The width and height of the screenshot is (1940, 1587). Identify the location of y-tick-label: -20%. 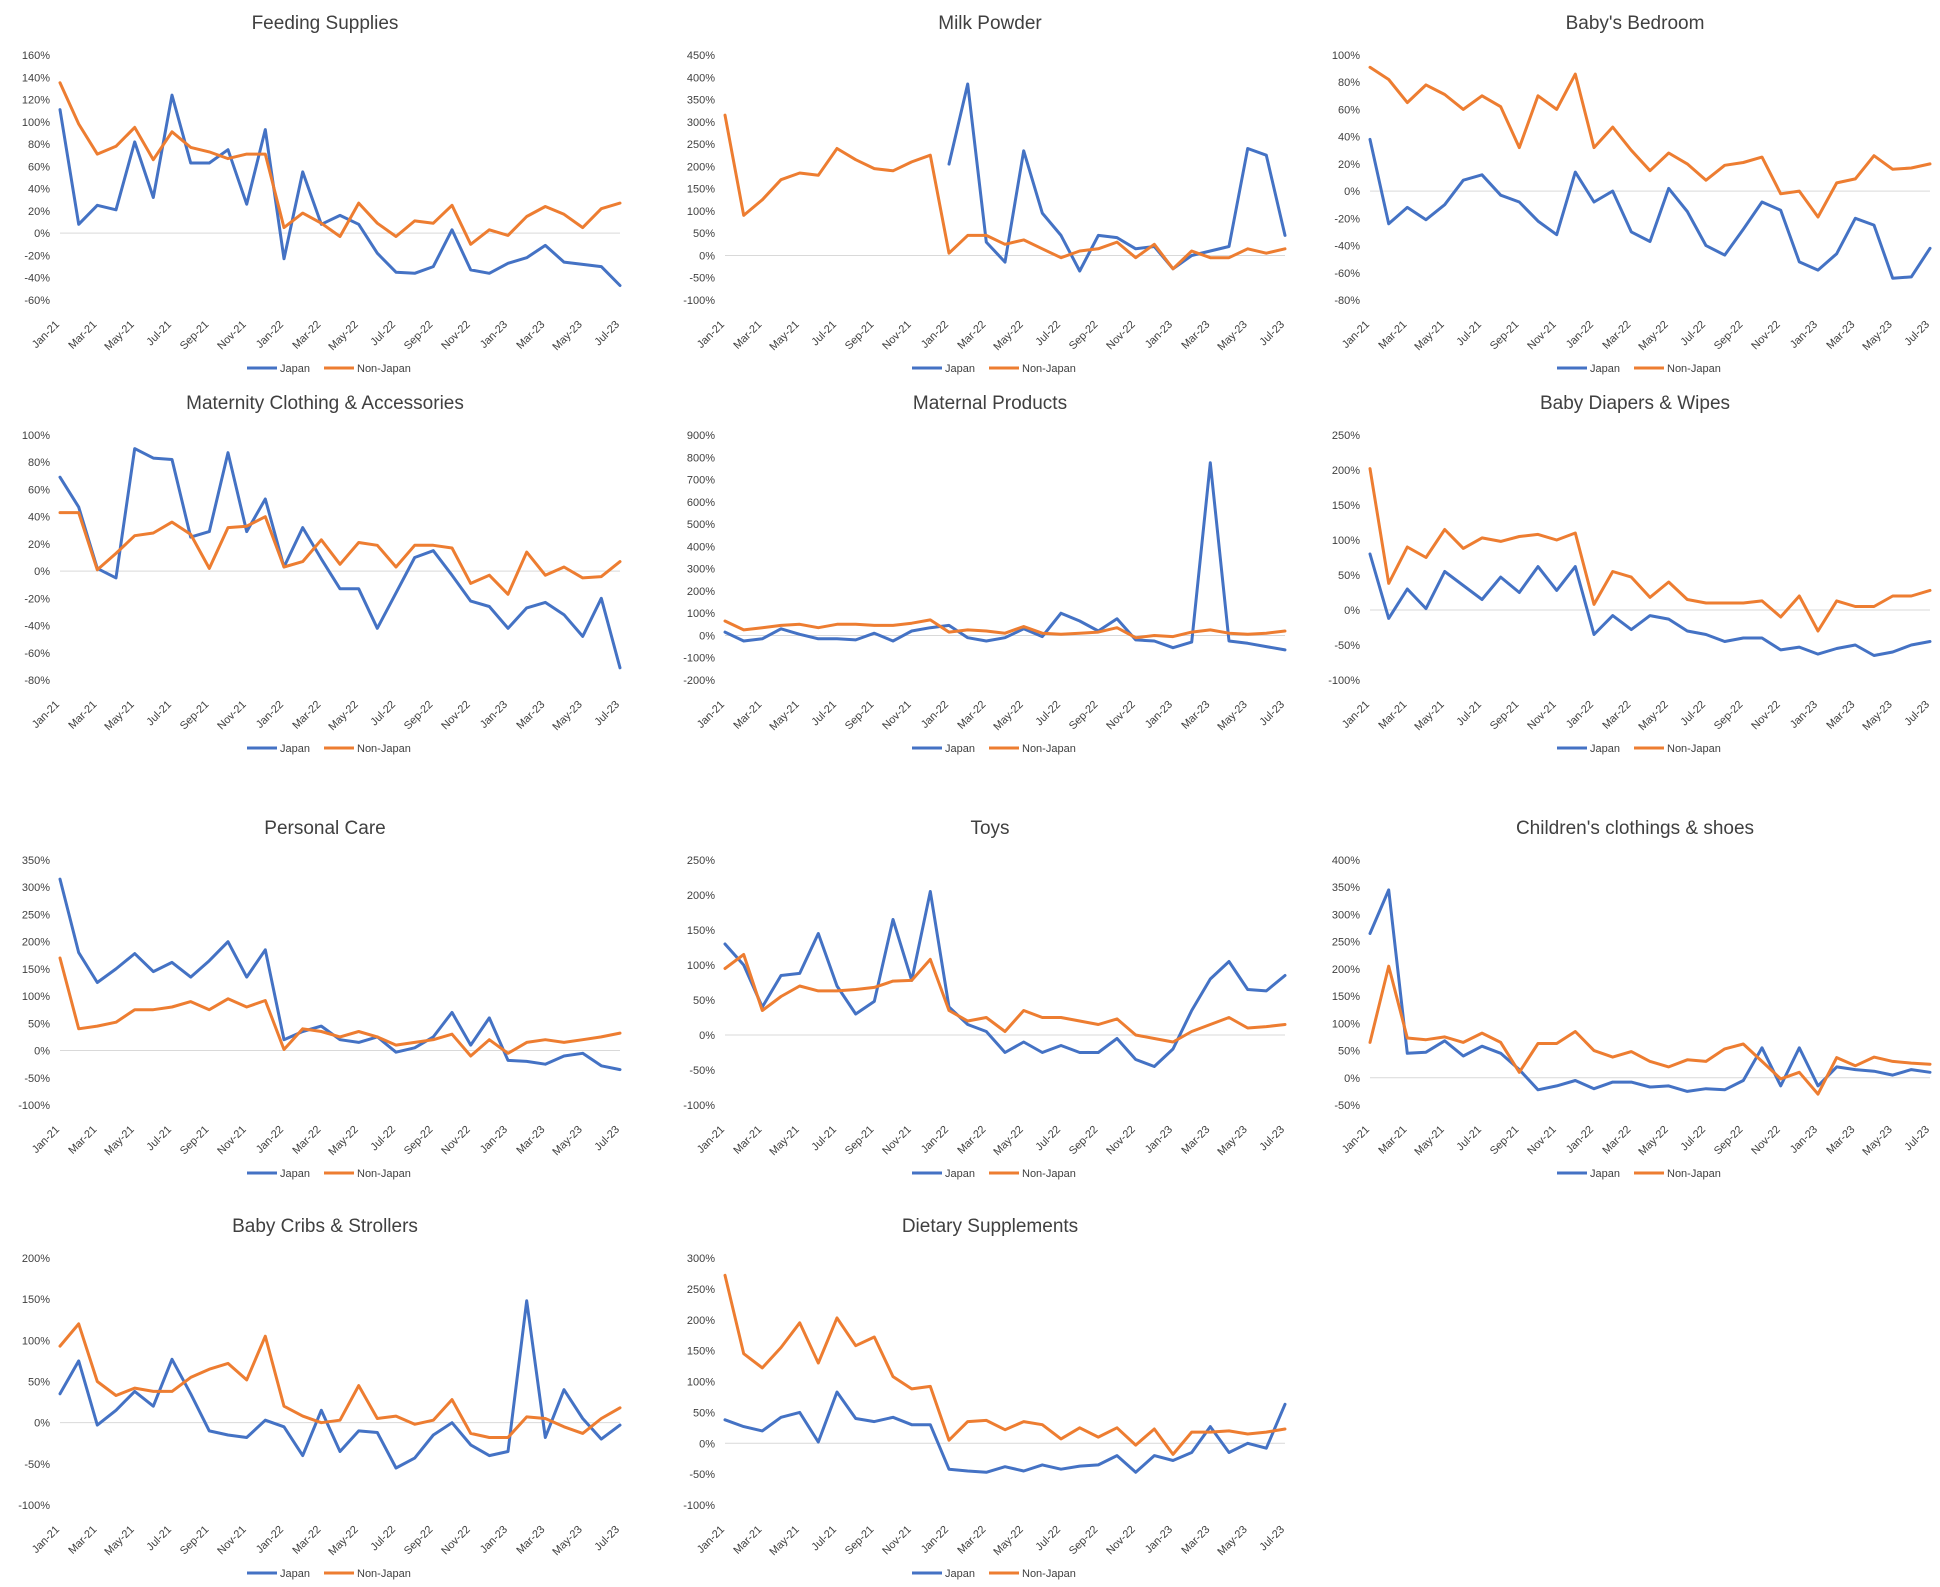
(1347, 219).